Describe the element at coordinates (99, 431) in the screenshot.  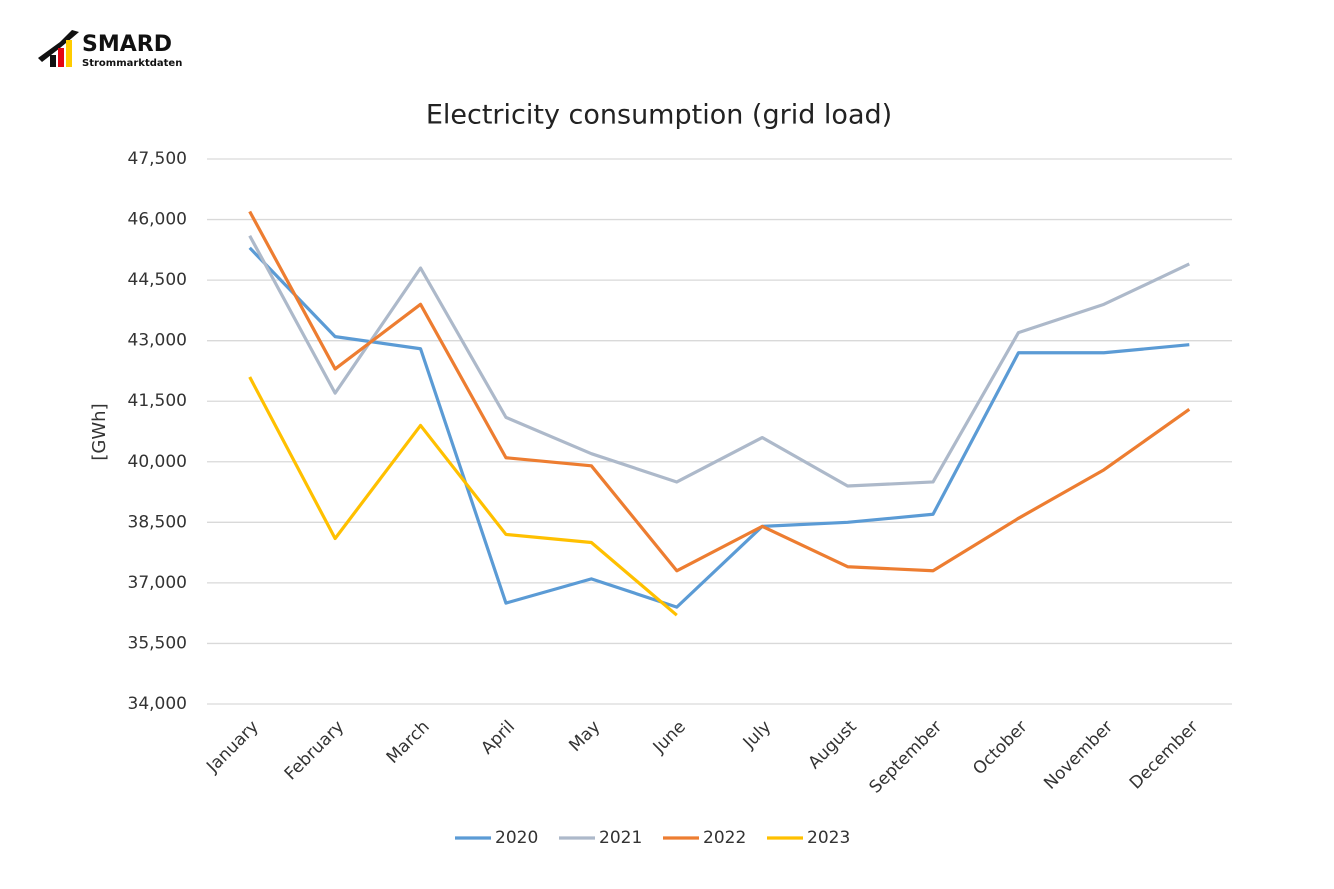
I see `y-axis-label: [GWh]` at that location.